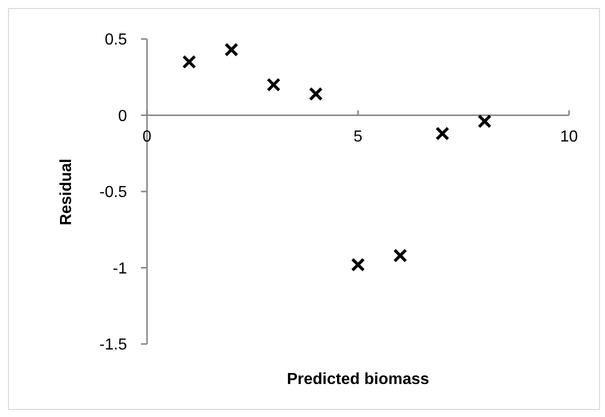  What do you see at coordinates (67, 191) in the screenshot?
I see `y-axis-title: Residual` at bounding box center [67, 191].